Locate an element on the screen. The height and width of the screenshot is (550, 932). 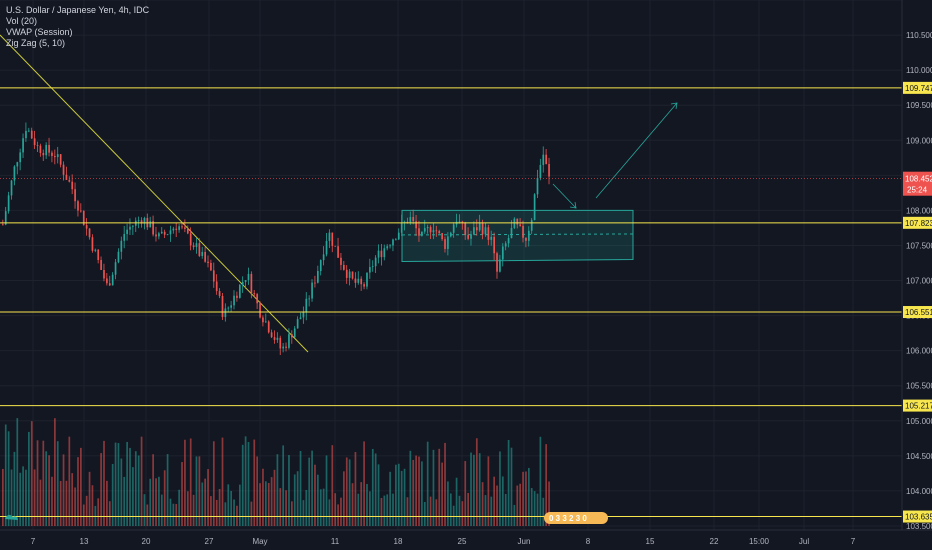
arrow-target-up is located at coordinates (636, 150).